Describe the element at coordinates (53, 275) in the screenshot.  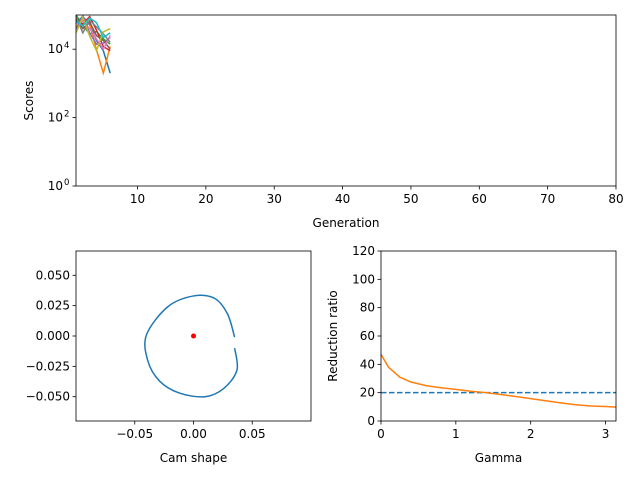
I see `y-tick-label: 0.050` at that location.